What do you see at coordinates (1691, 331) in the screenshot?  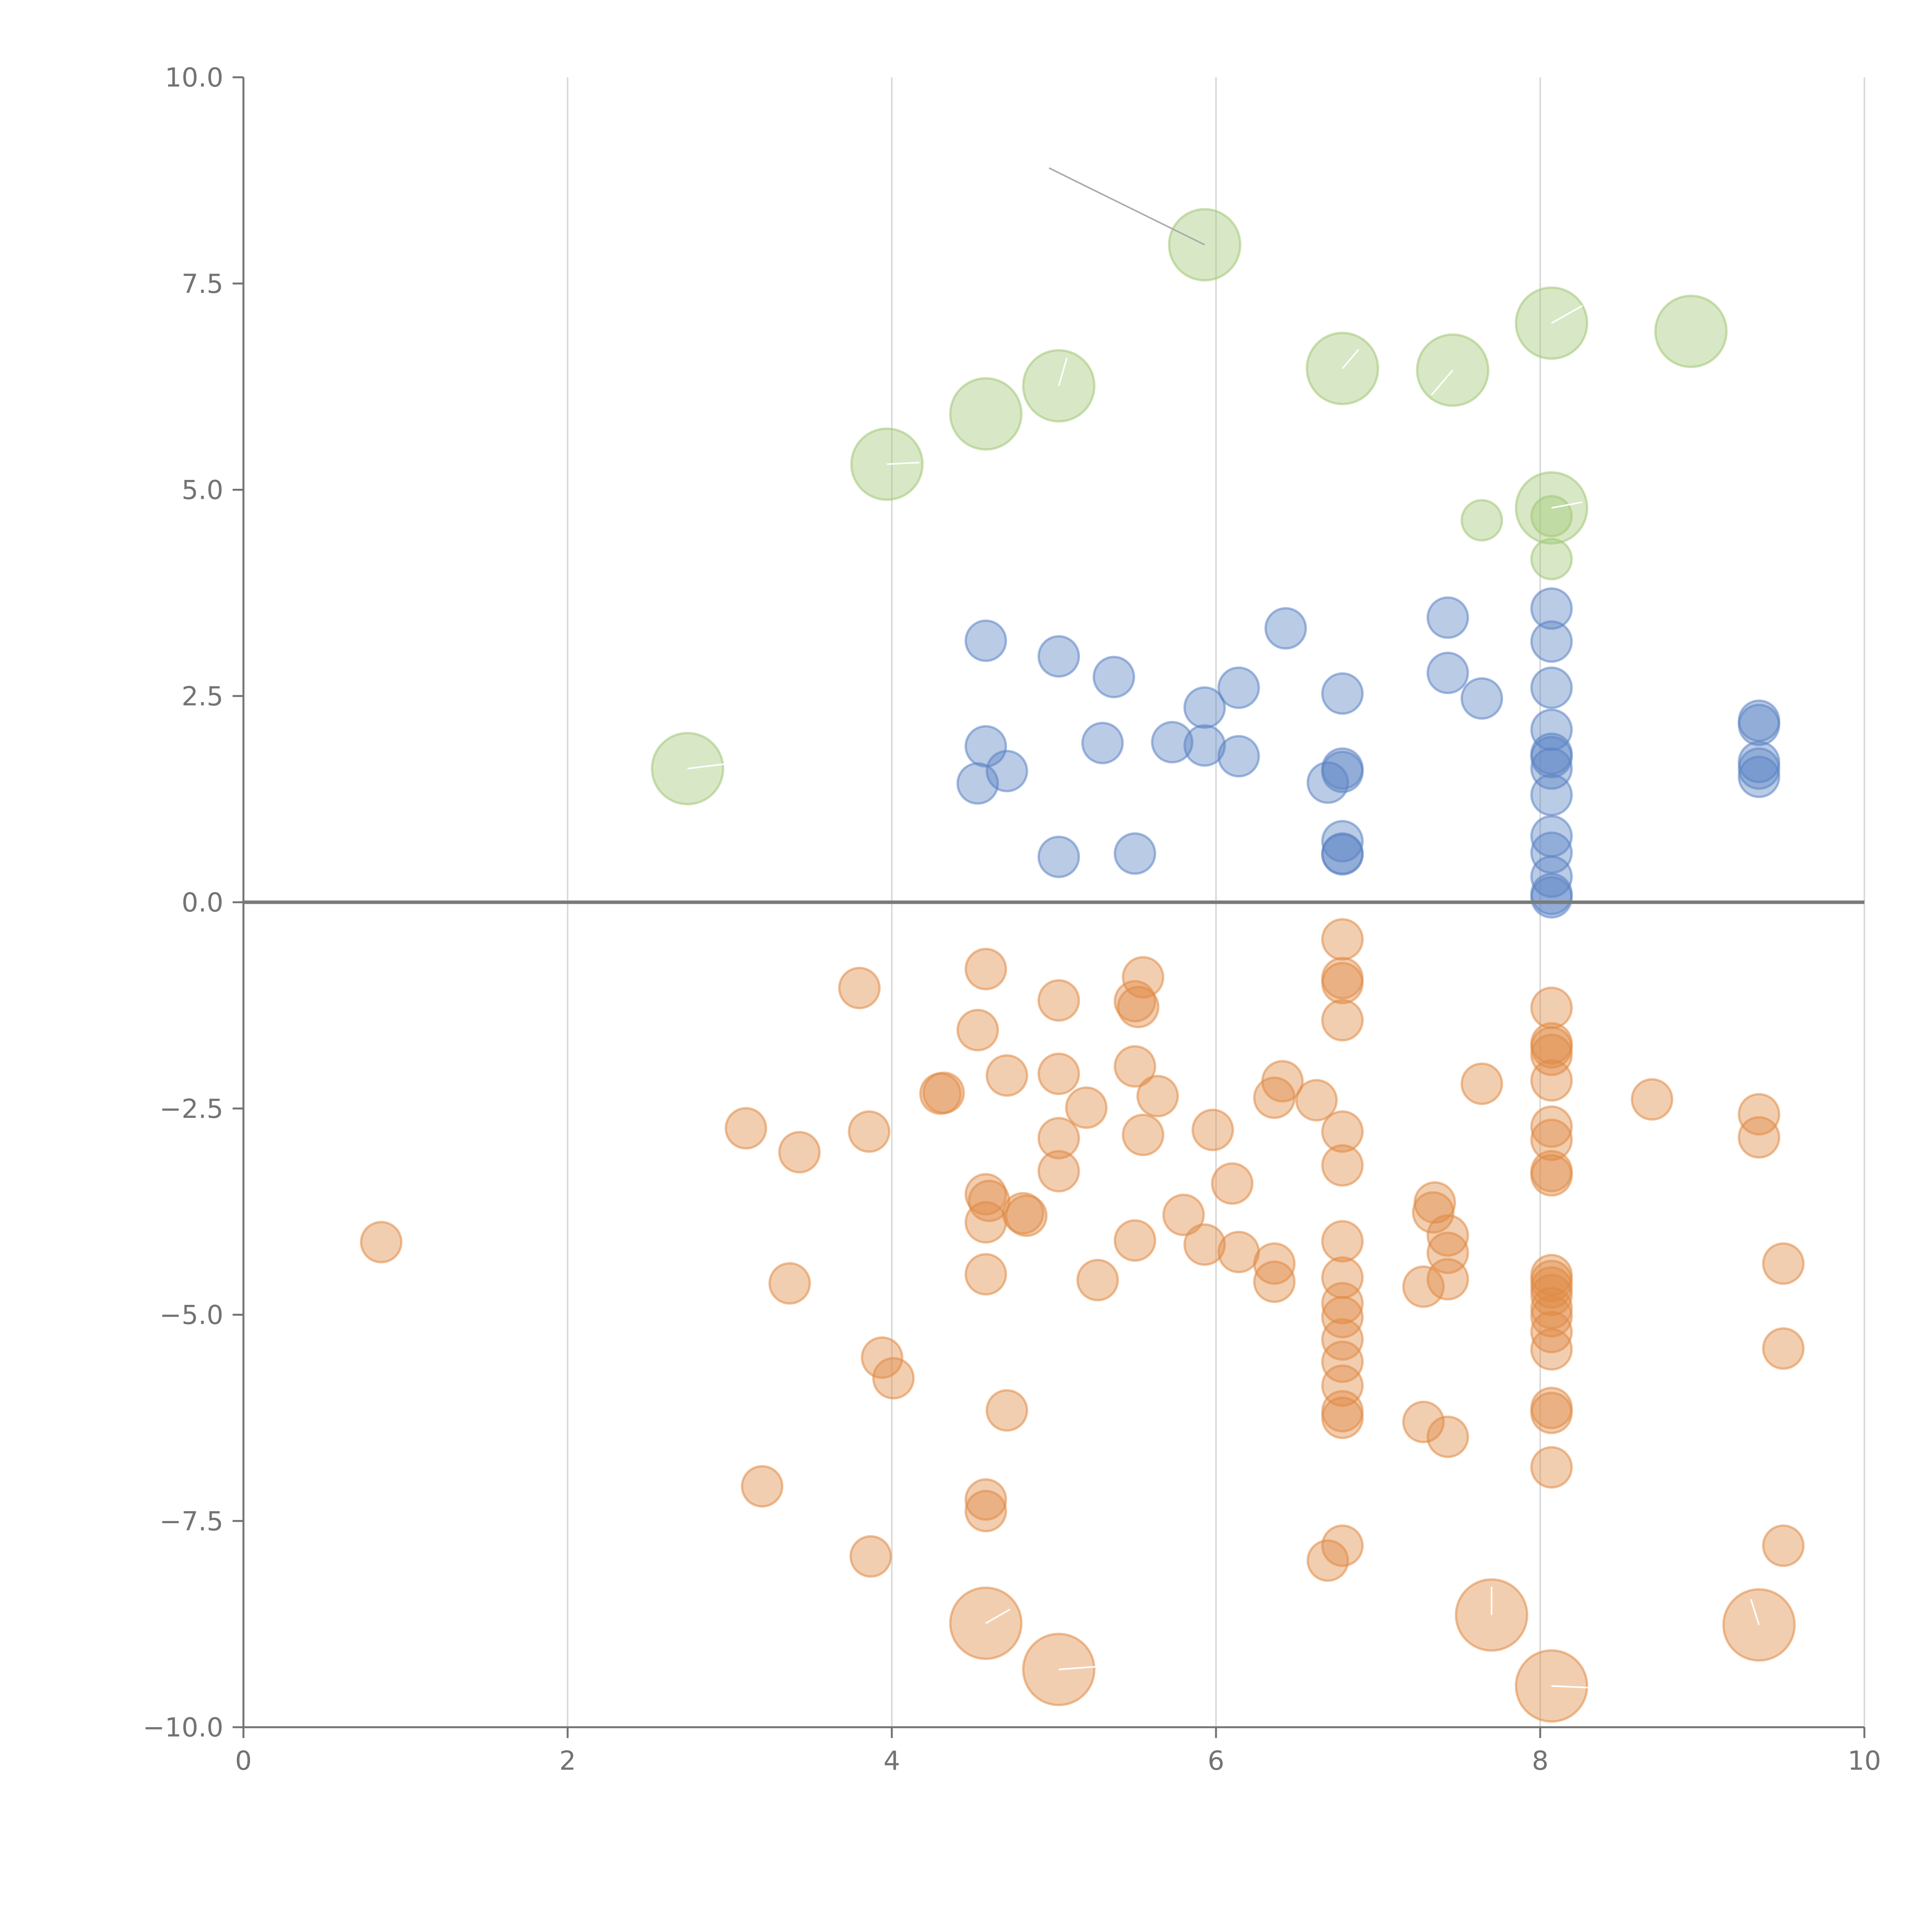 I see `green-bubble-point` at bounding box center [1691, 331].